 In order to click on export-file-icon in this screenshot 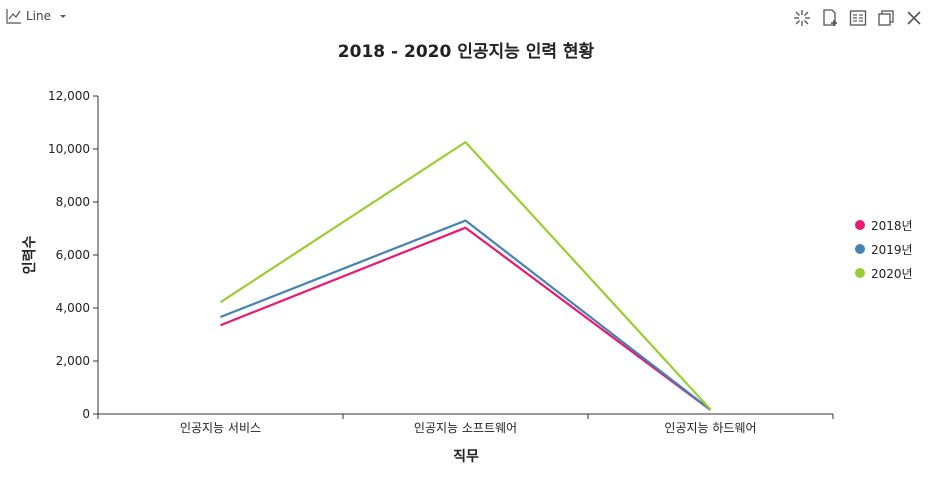, I will do `click(830, 17)`.